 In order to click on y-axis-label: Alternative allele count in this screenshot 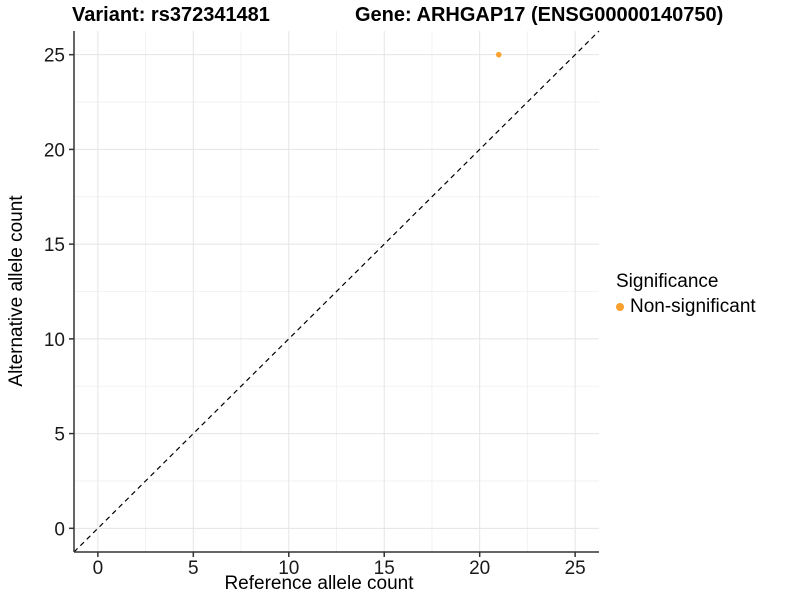, I will do `click(16, 291)`.